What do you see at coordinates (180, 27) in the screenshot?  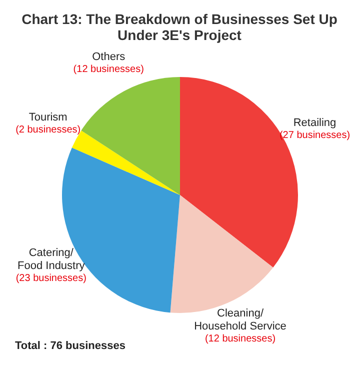 I see `chart-title: Chart 13: The Breakdown of Businesses Set Up Under 3E's Project` at bounding box center [180, 27].